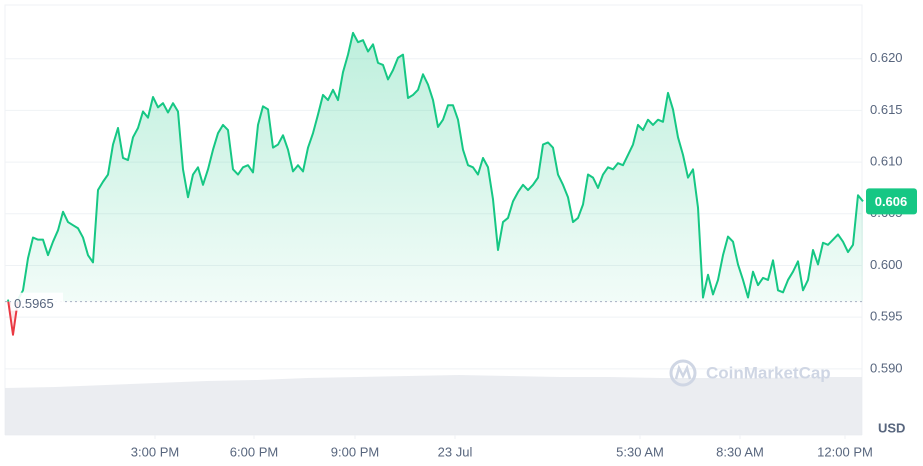 The height and width of the screenshot is (466, 923). I want to click on x-tick-label: 5:30 AM, so click(640, 451).